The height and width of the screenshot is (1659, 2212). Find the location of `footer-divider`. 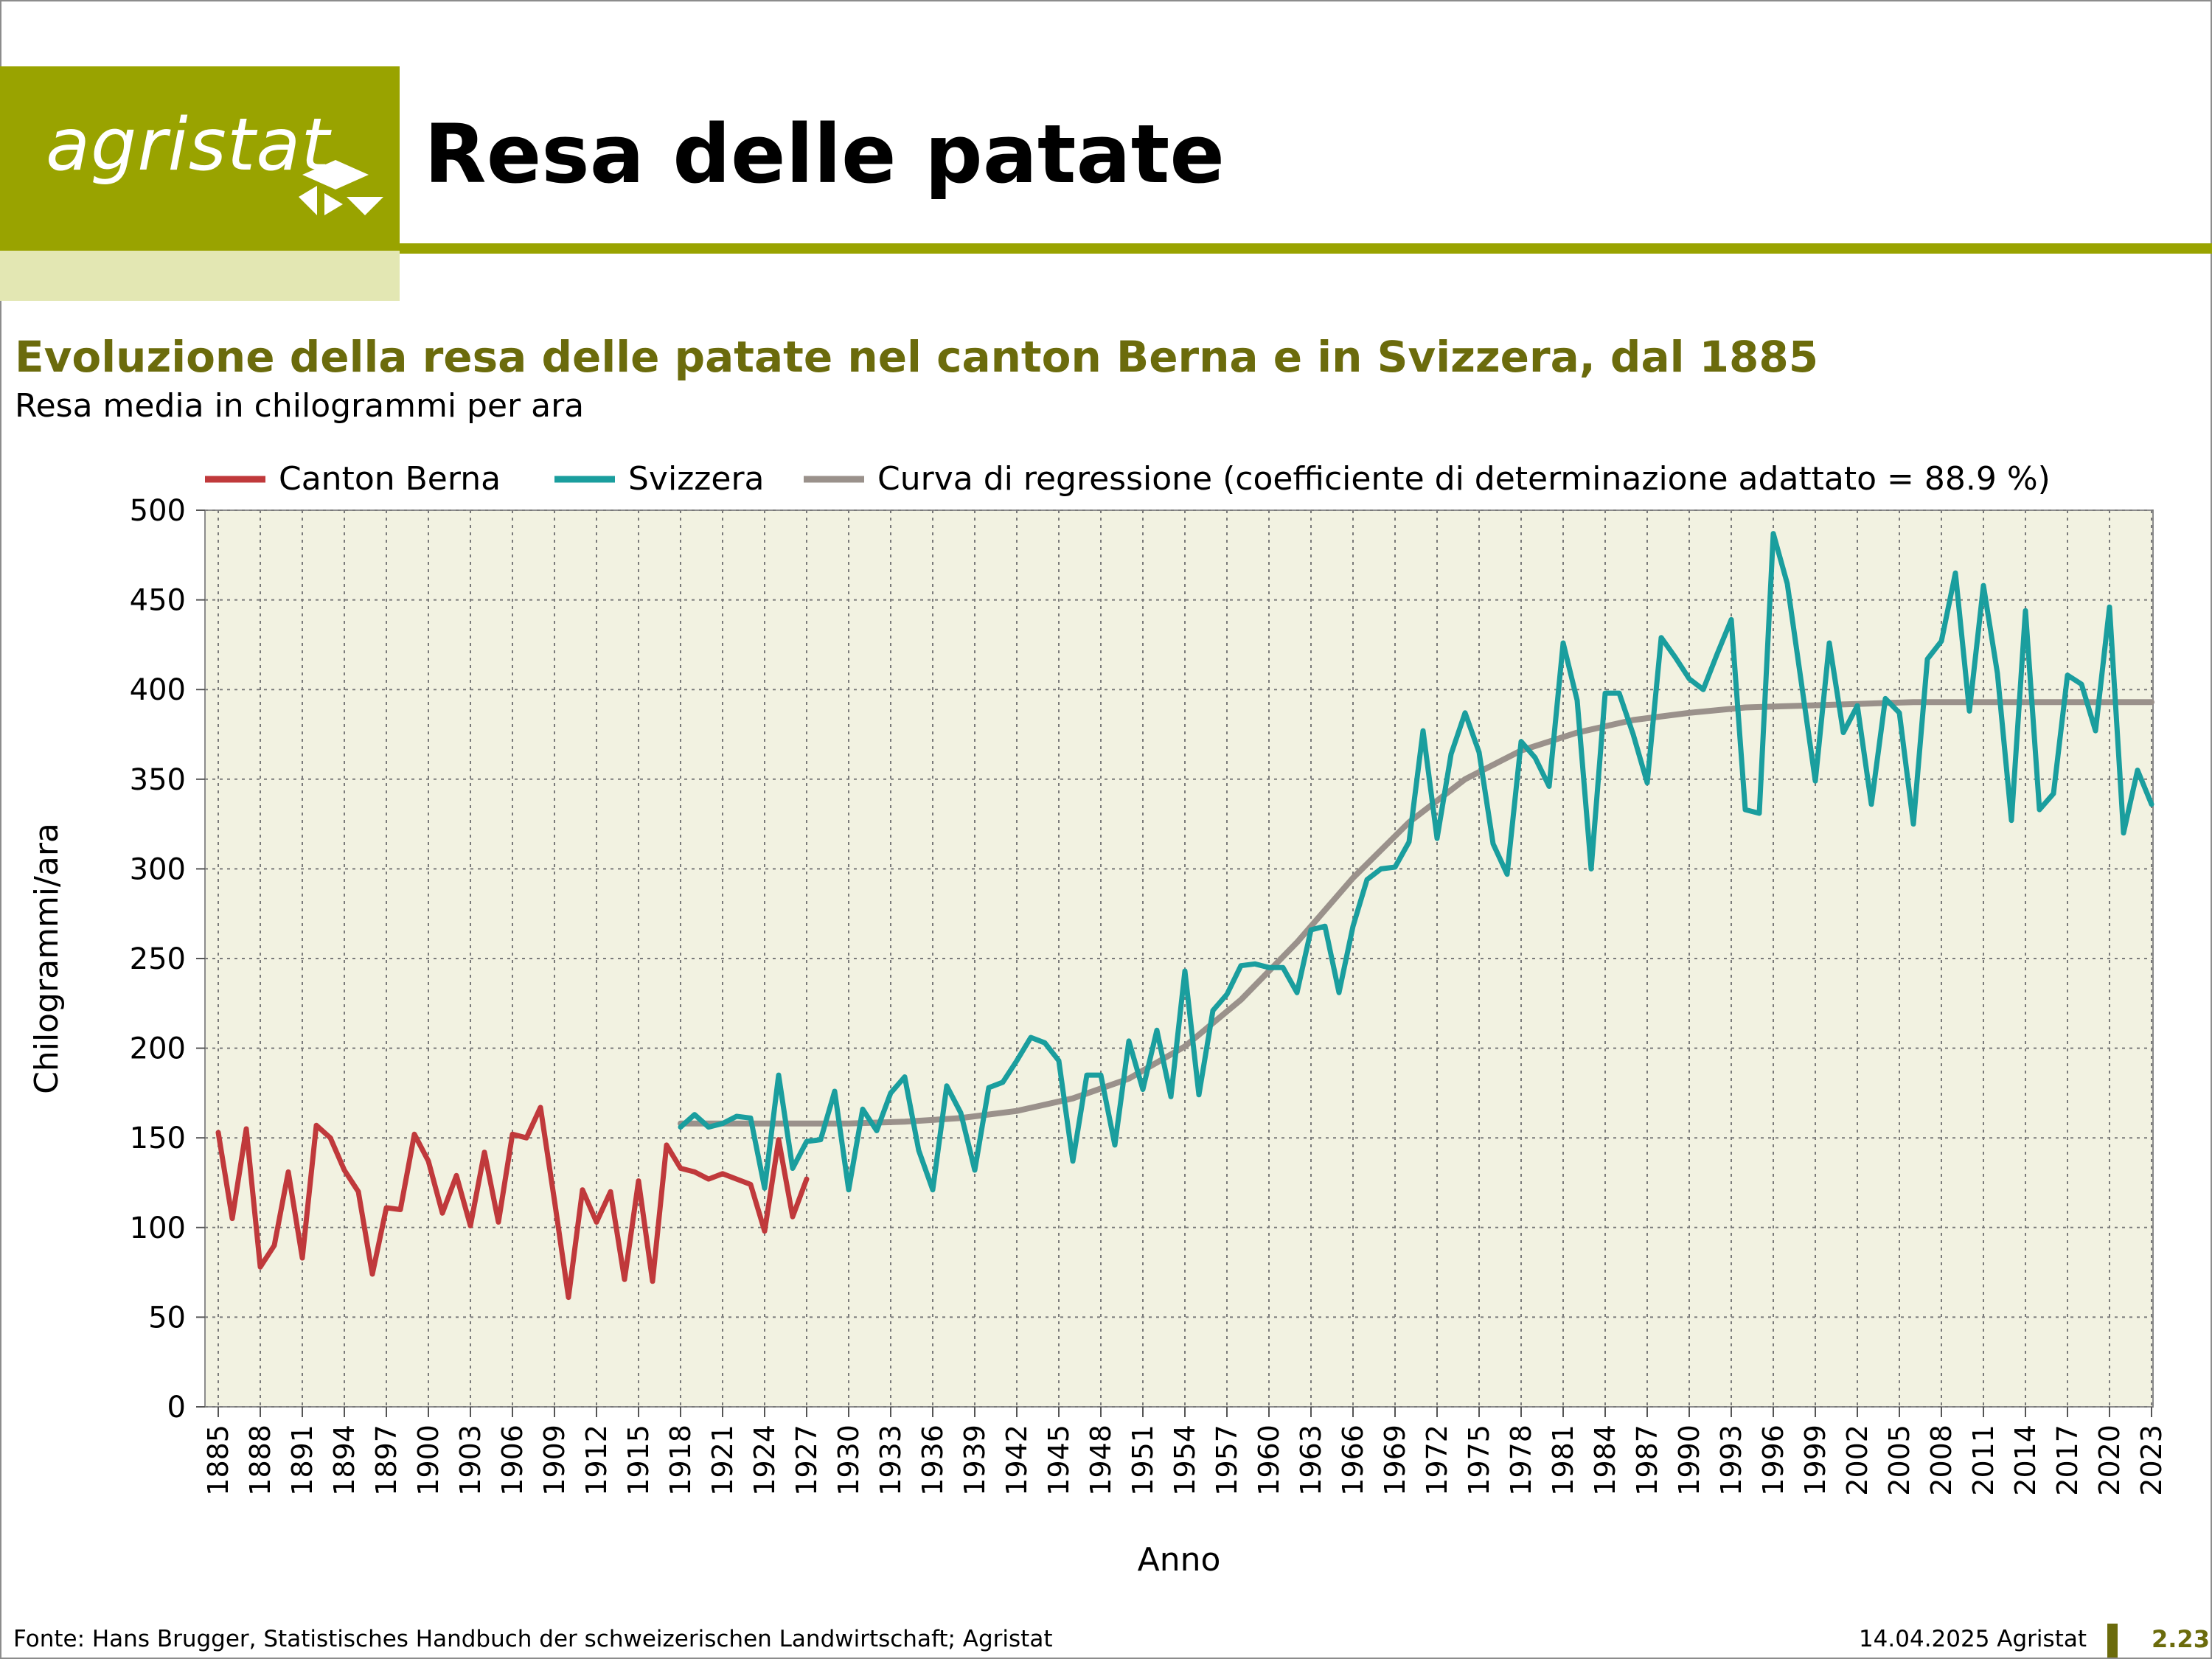

footer-divider is located at coordinates (2112, 1641).